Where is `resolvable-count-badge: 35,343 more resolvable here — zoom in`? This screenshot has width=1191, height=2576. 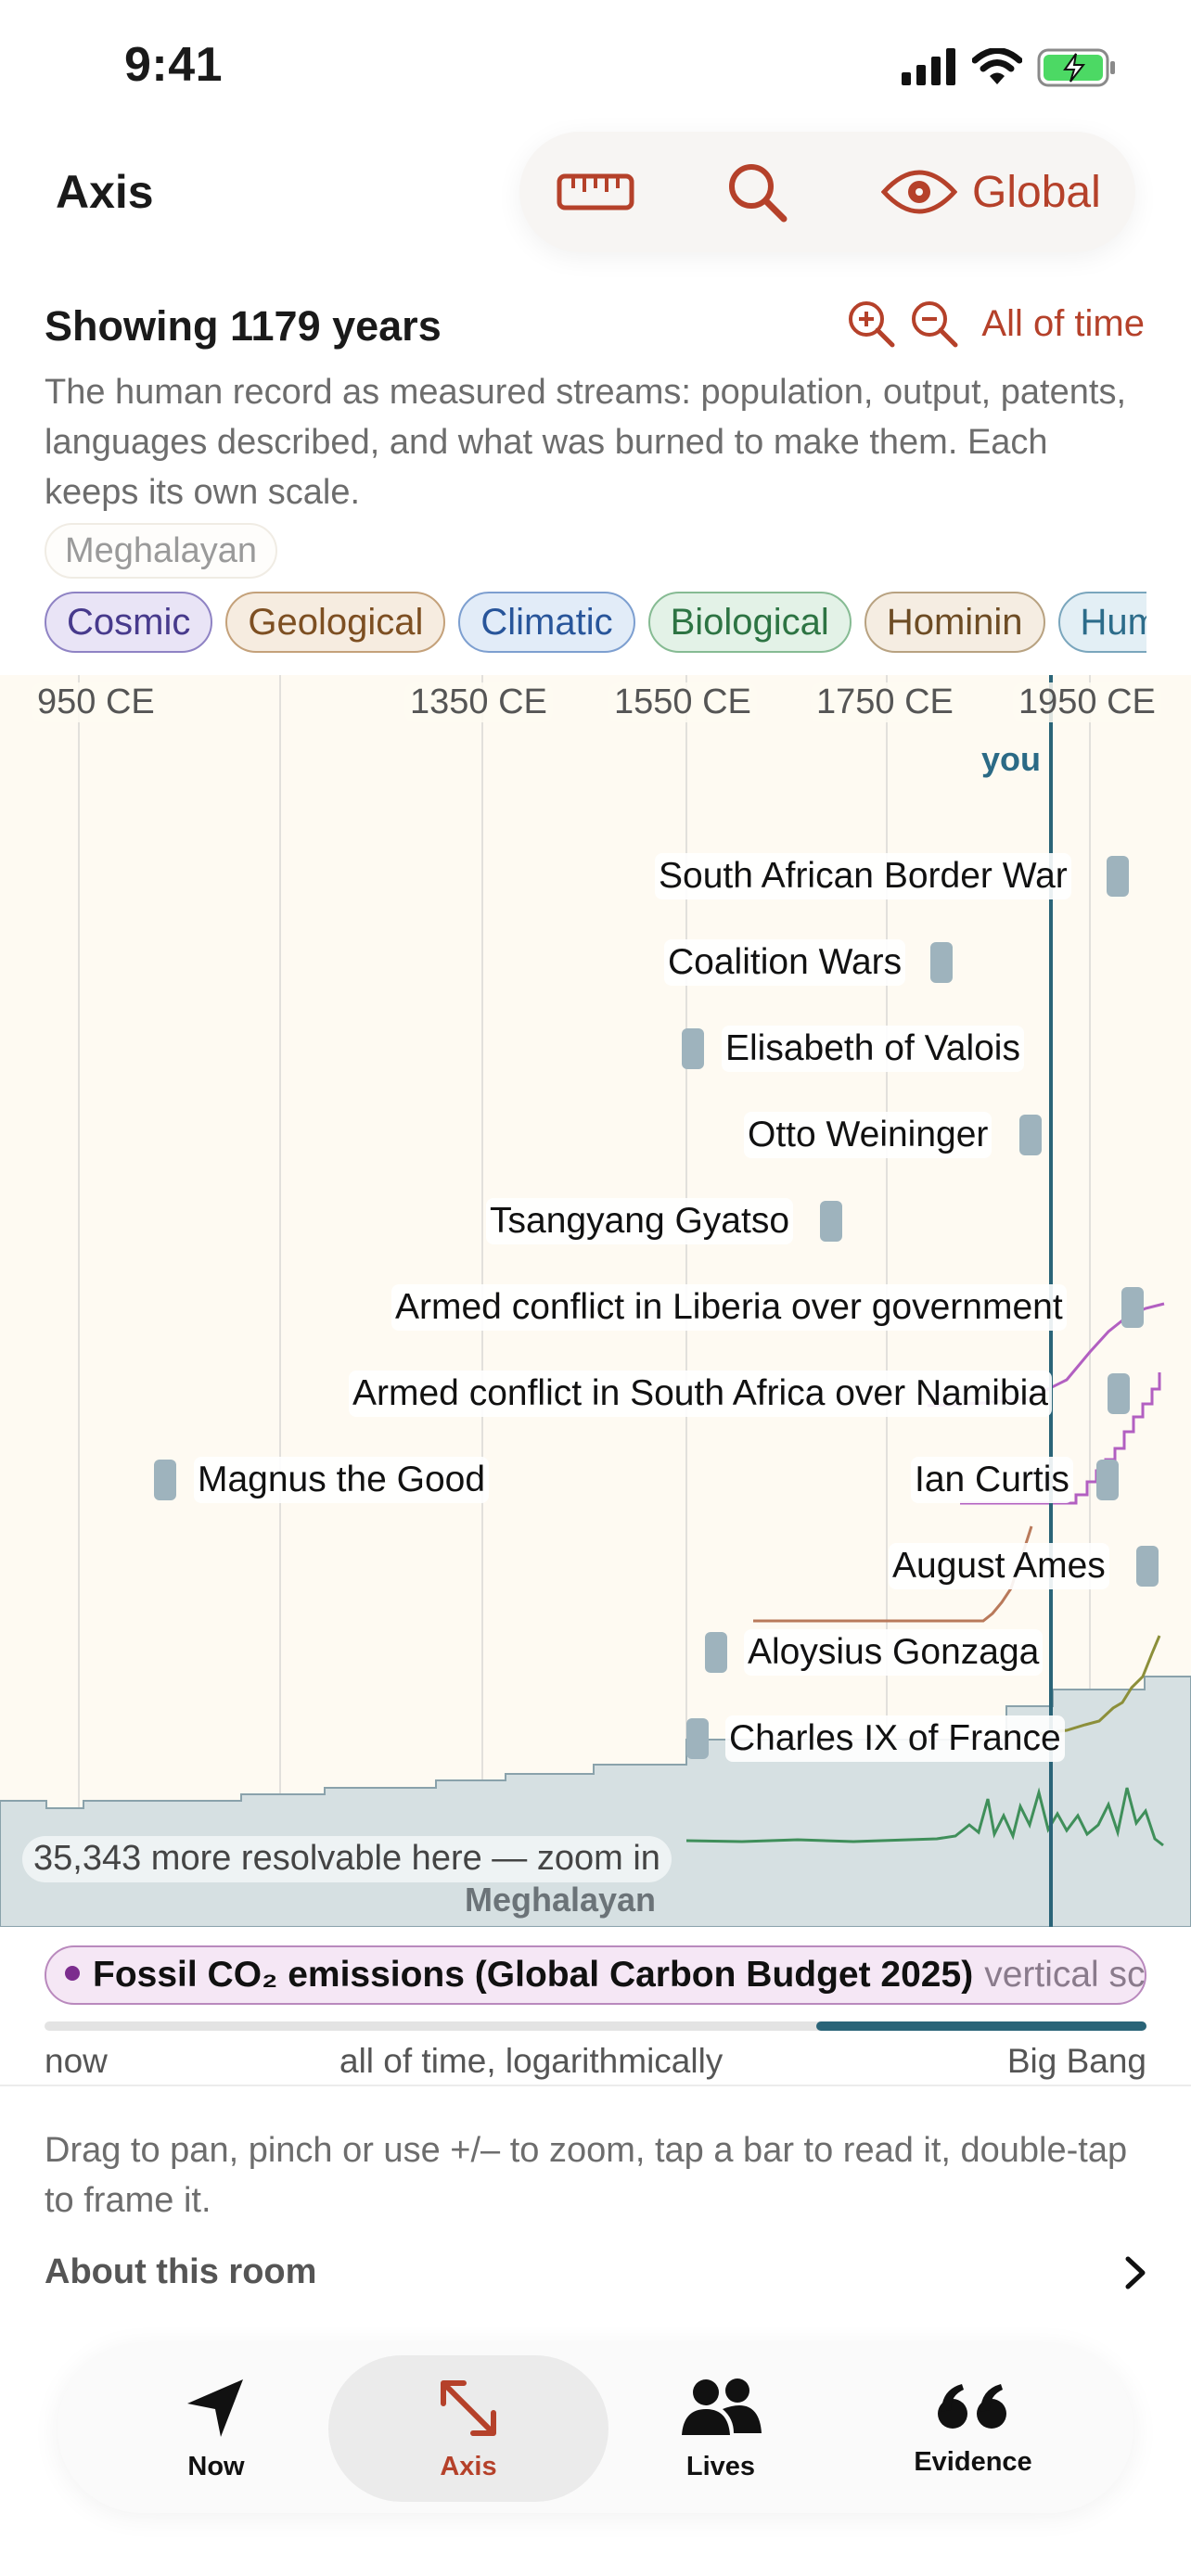
resolvable-count-badge: 35,343 more resolvable here — zoom in is located at coordinates (347, 1859).